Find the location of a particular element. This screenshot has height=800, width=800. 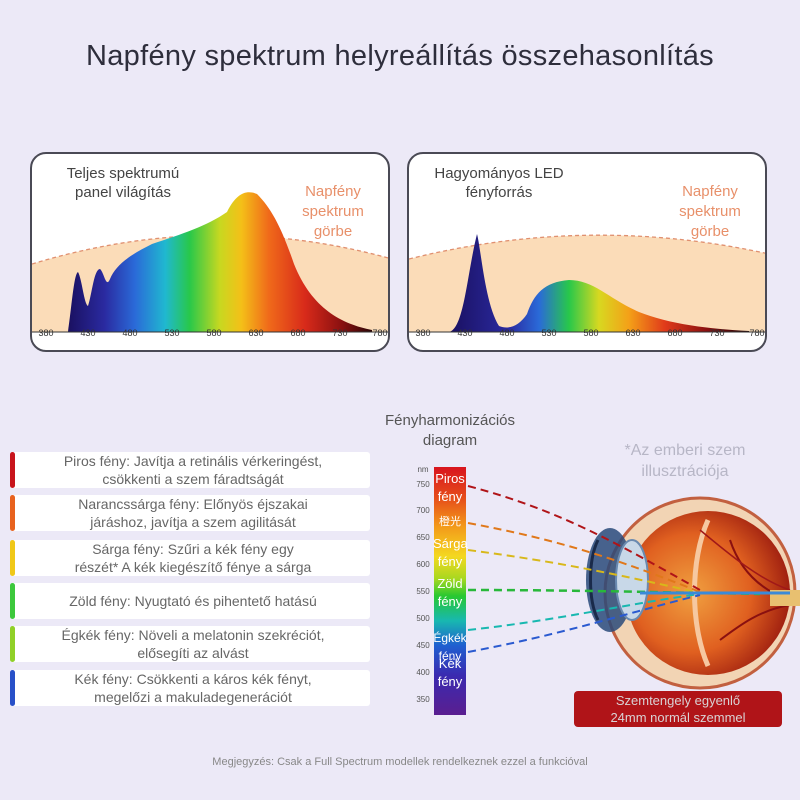

lens-shape is located at coordinates (632, 580).